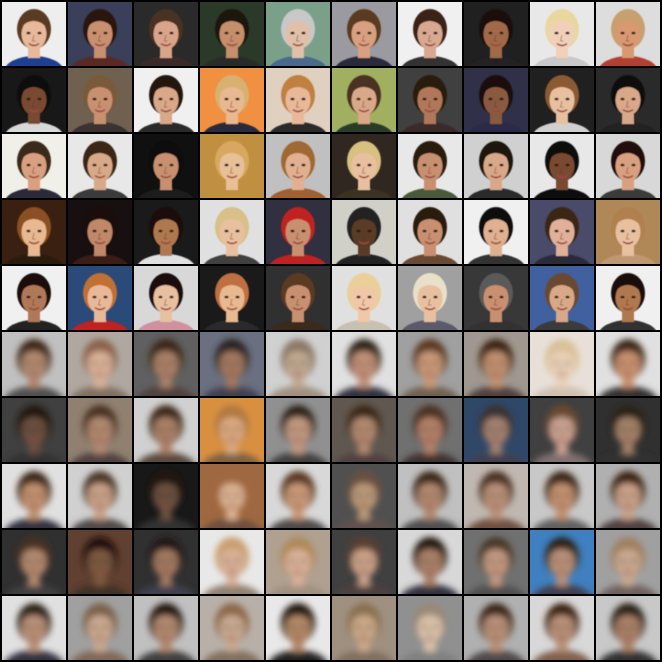 This screenshot has width=662, height=662. Describe the element at coordinates (628, 100) in the screenshot. I see `original-face-image-r2-c10` at that location.